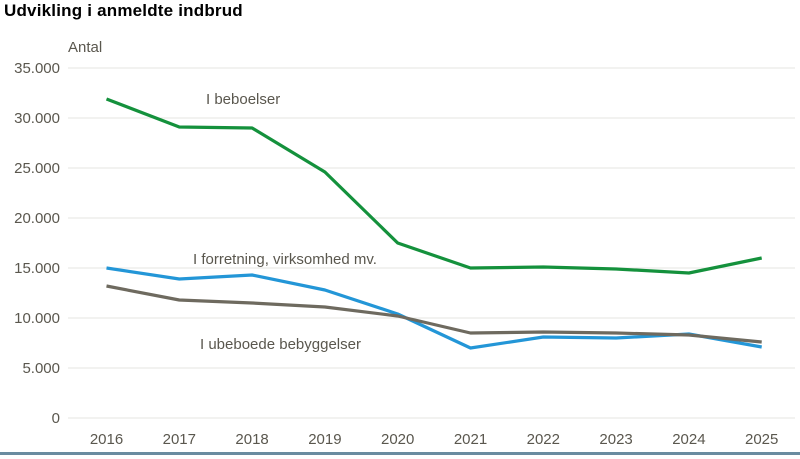 This screenshot has height=459, width=800. What do you see at coordinates (688, 439) in the screenshot?
I see `x-axis-tick-label: 2024` at bounding box center [688, 439].